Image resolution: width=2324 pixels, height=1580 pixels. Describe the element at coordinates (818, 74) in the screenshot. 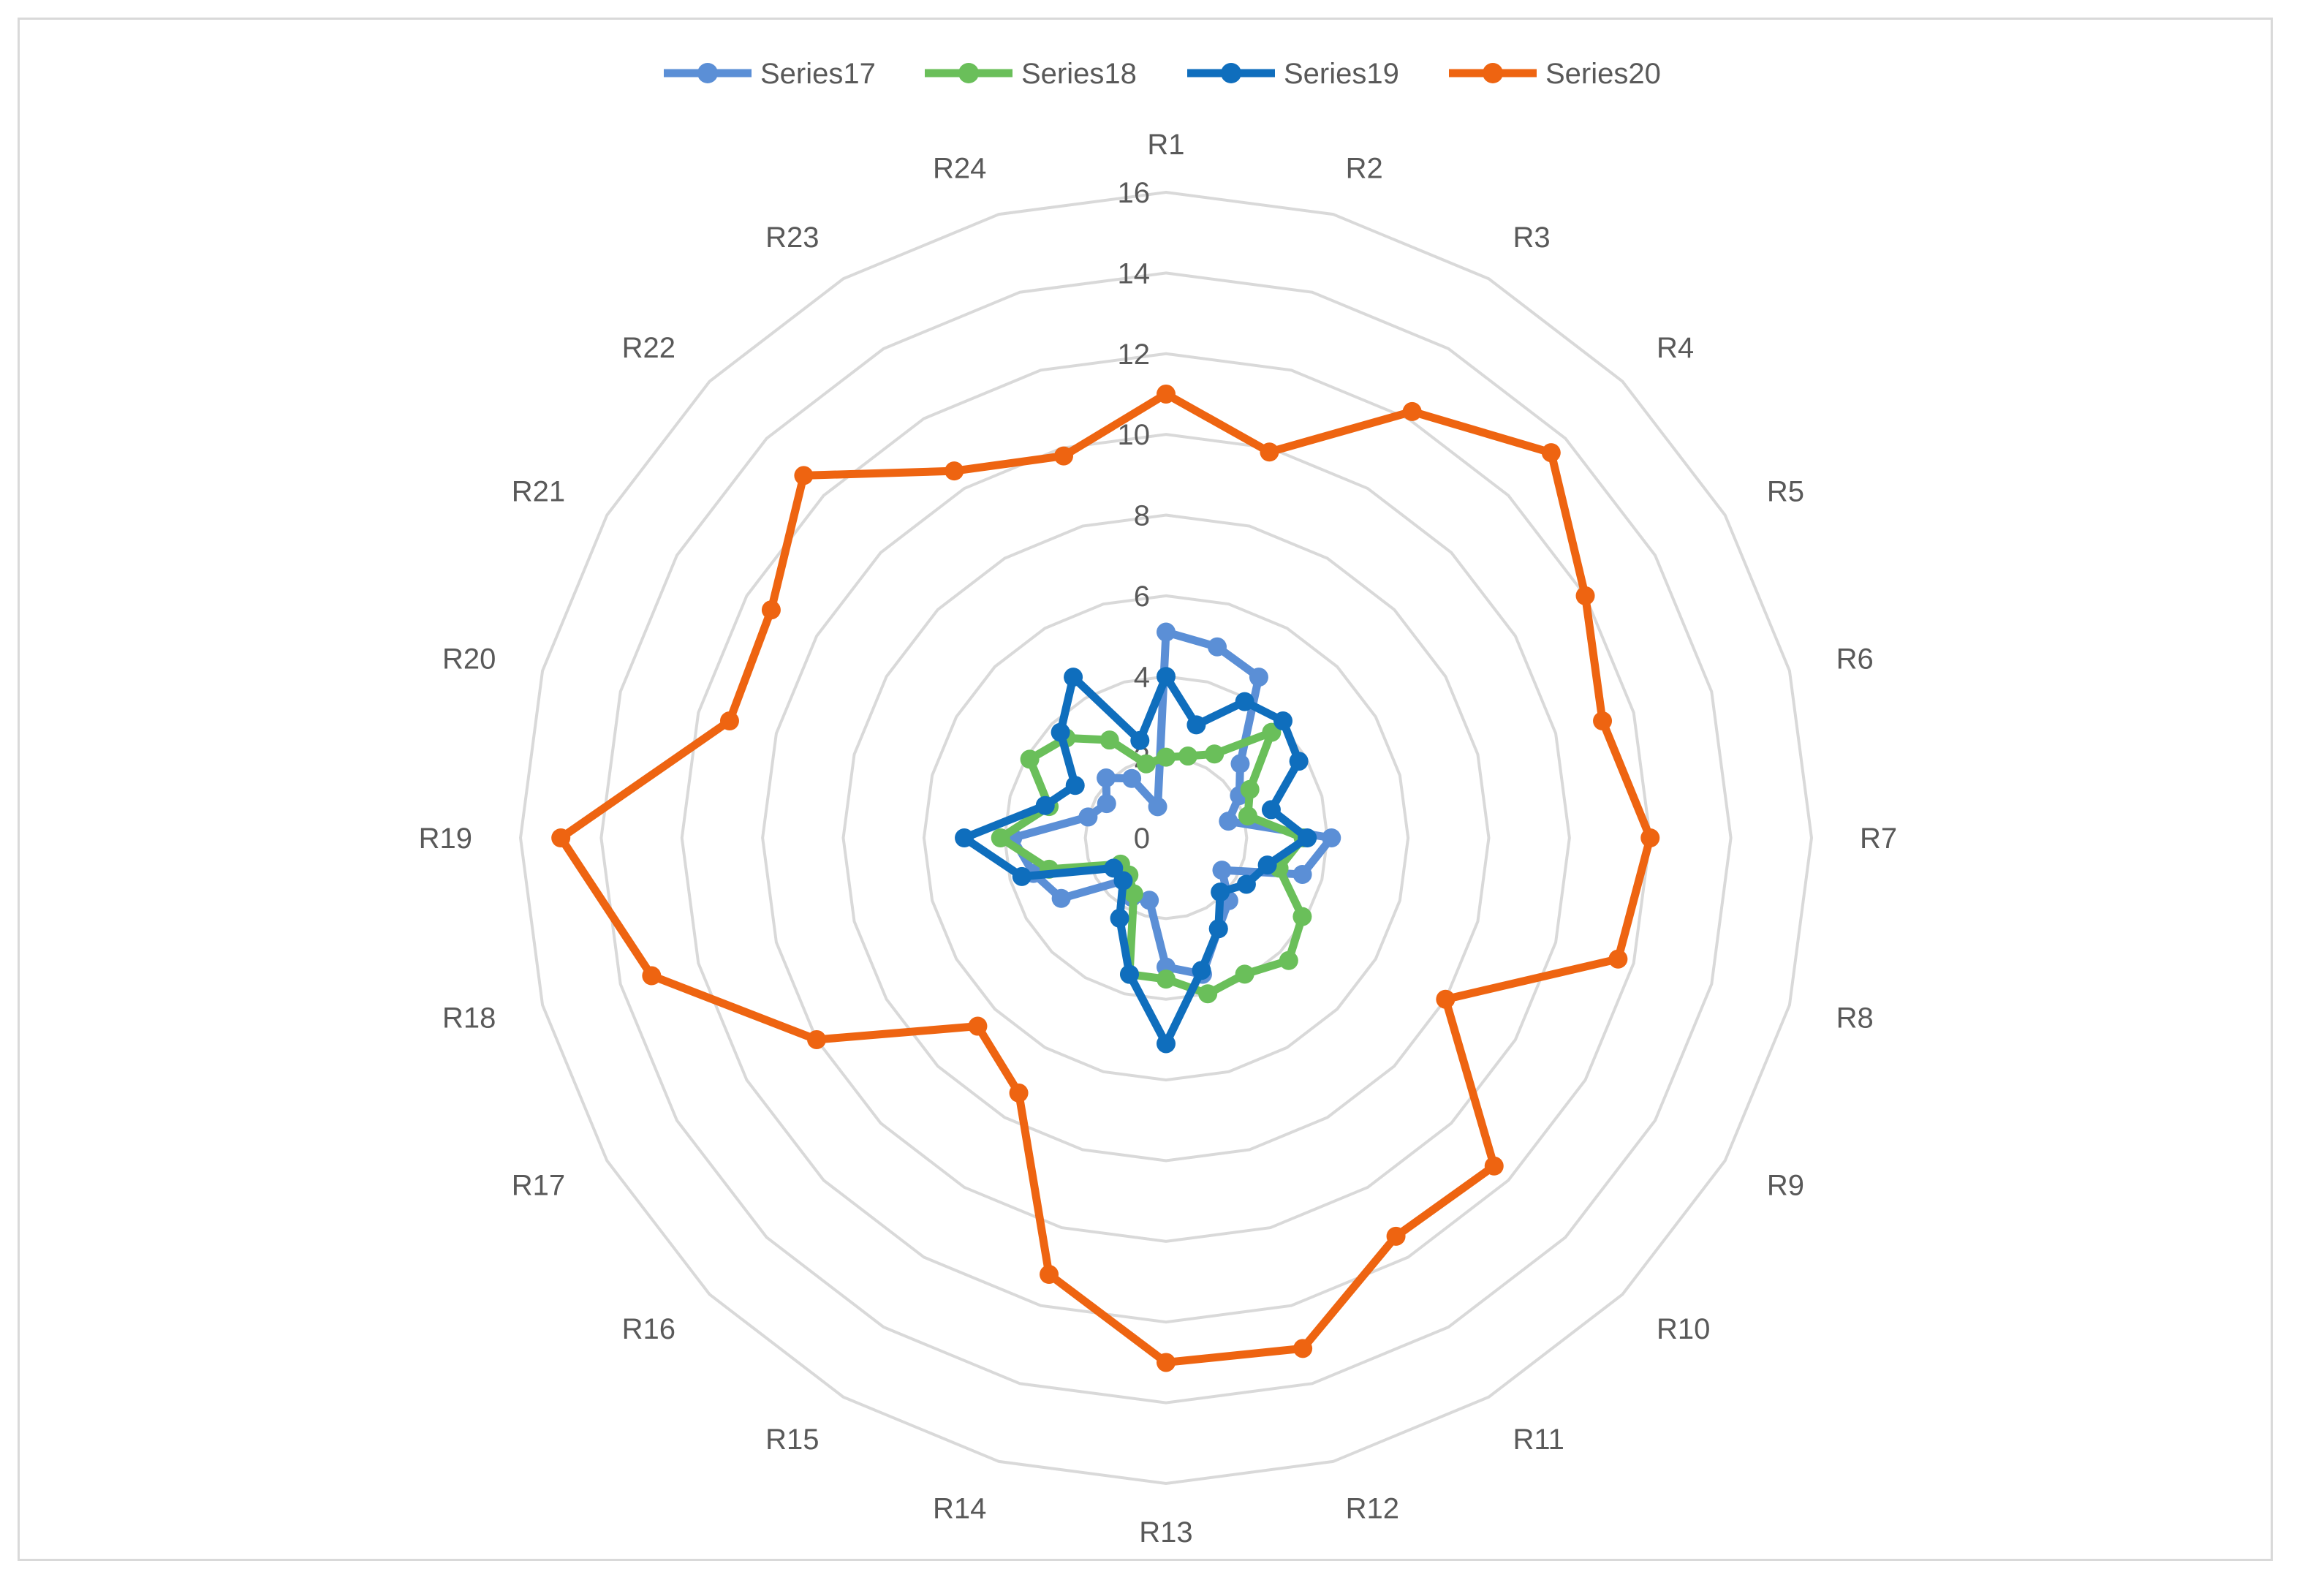

I see `legend-label: Series17` at that location.